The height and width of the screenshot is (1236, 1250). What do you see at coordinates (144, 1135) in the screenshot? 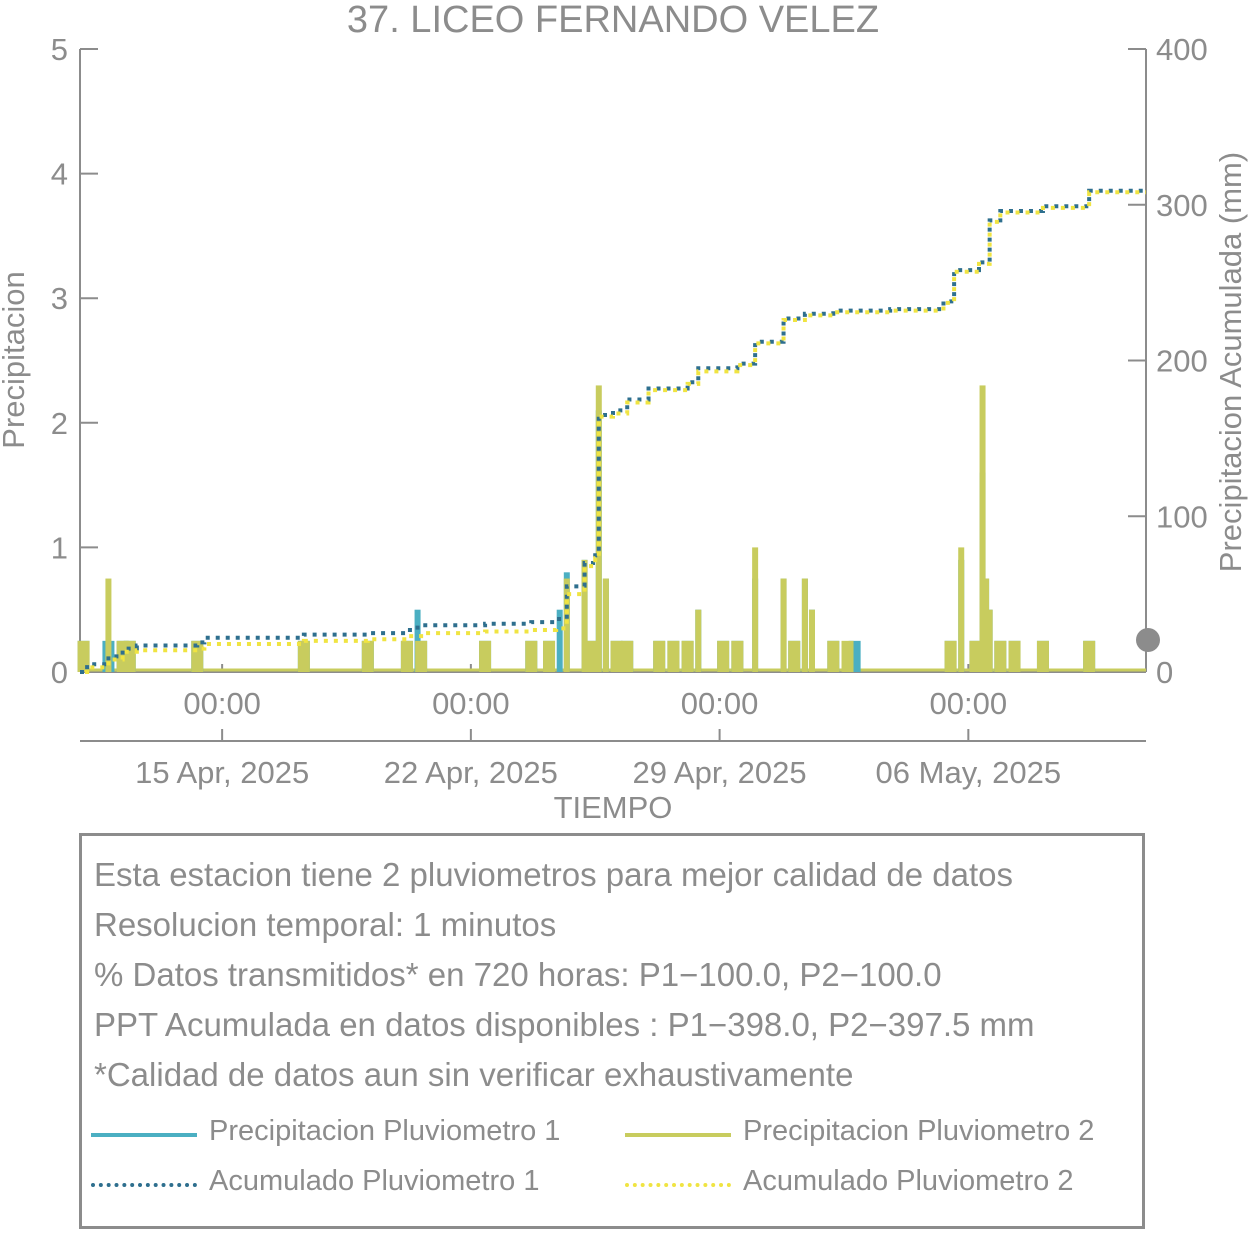
I see `legend-swatch-precip-p1` at bounding box center [144, 1135].